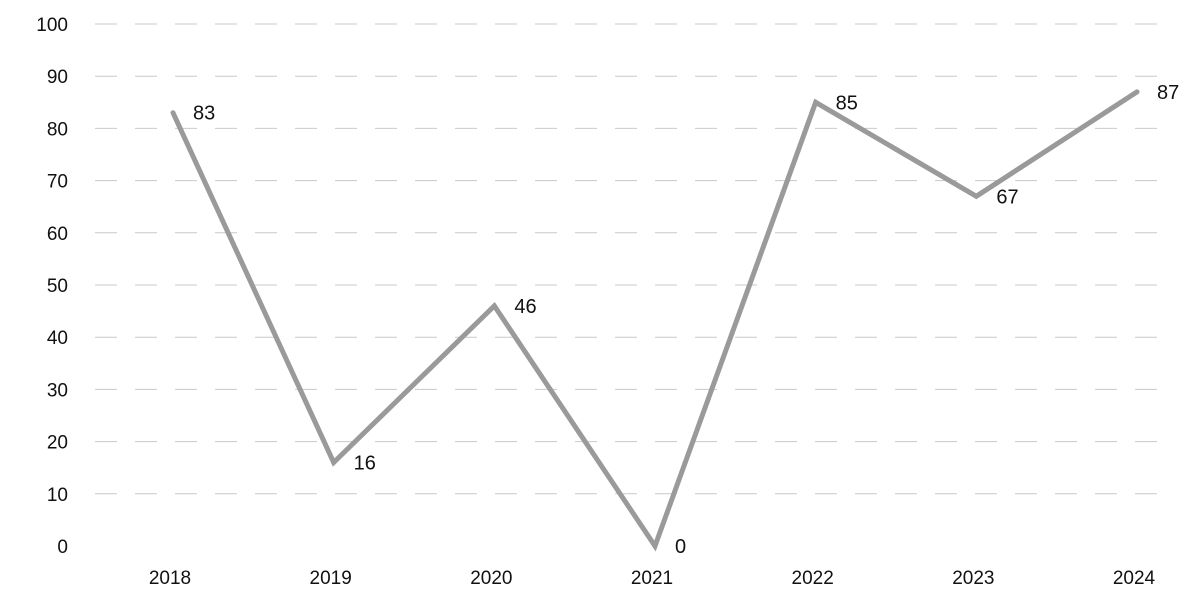 Image resolution: width=1191 pixels, height=593 pixels. What do you see at coordinates (57, 443) in the screenshot?
I see `y-tick-label: 20` at bounding box center [57, 443].